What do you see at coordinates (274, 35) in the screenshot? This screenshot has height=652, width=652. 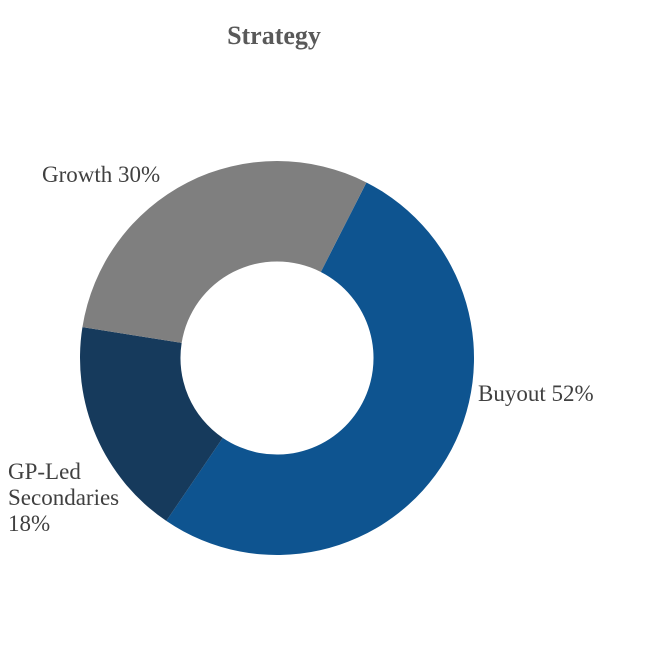 I see `chart-title: Strategy` at bounding box center [274, 35].